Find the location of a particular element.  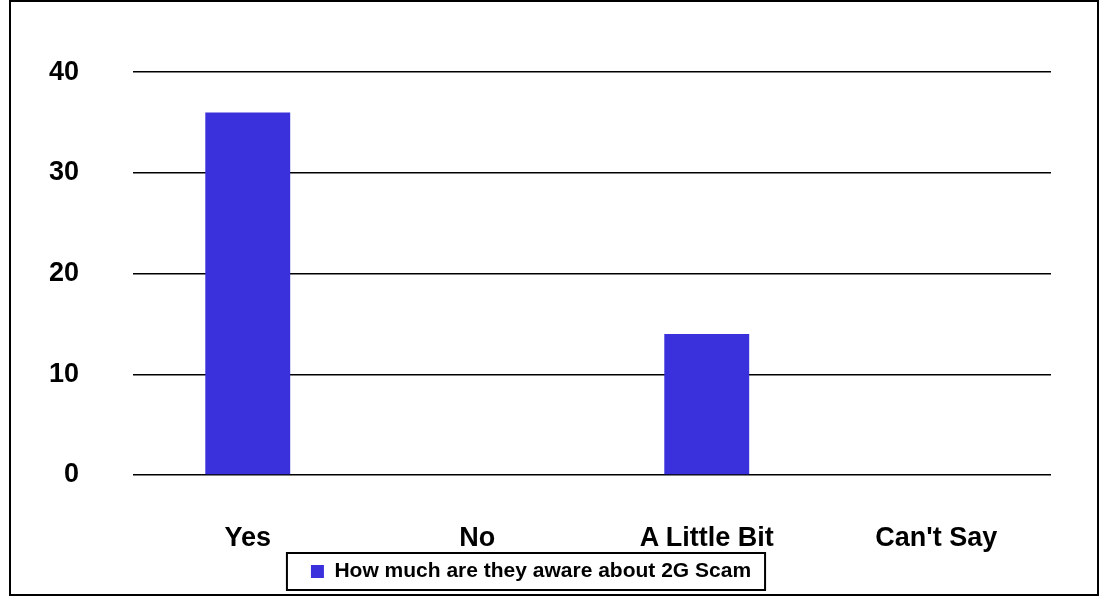

y-tick-label: 40 is located at coordinates (63, 70).